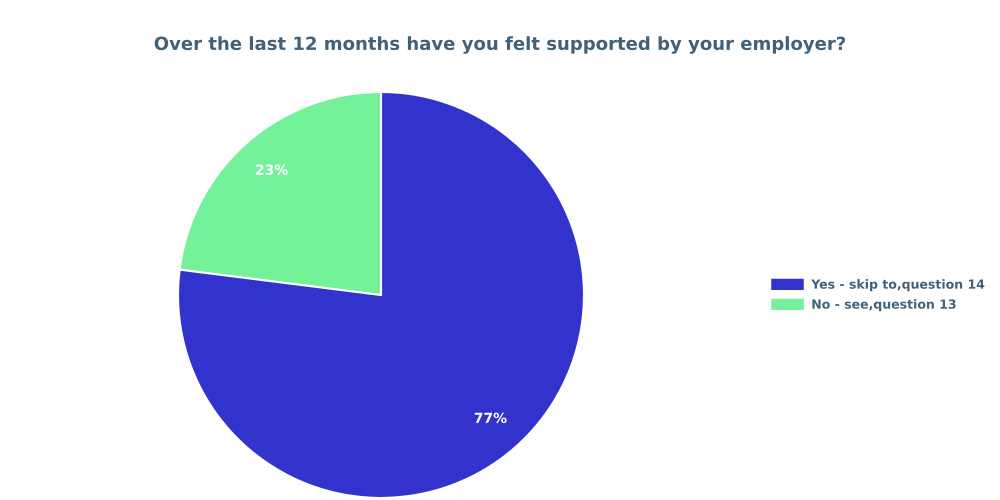 Image resolution: width=1000 pixels, height=500 pixels. Describe the element at coordinates (500, 45) in the screenshot. I see `chart-title: Over the last 12 months have you felt supported by your employer?` at that location.